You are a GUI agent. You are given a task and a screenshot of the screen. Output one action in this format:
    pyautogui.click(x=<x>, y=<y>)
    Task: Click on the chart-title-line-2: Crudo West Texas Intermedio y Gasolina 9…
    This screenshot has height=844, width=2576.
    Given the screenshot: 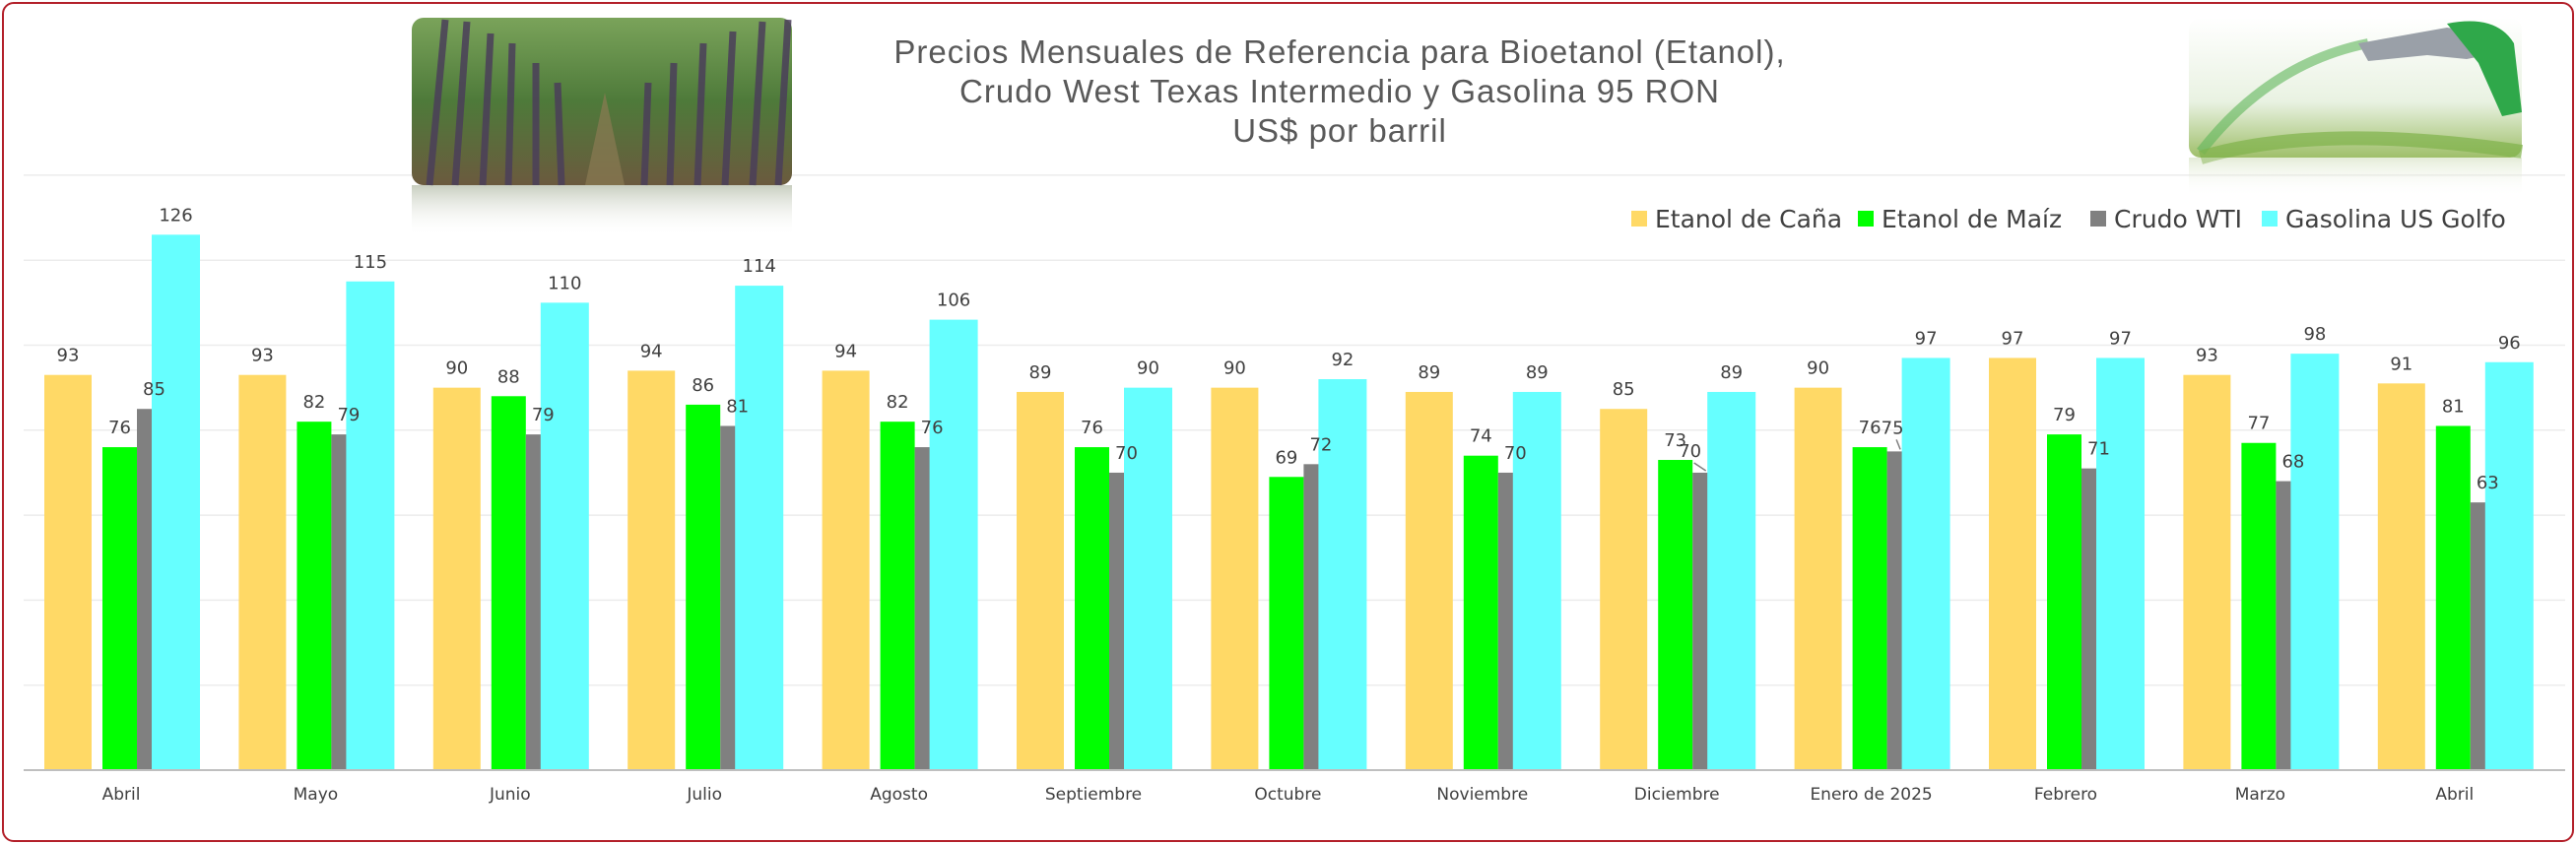 What is the action you would take?
    pyautogui.click(x=1340, y=91)
    